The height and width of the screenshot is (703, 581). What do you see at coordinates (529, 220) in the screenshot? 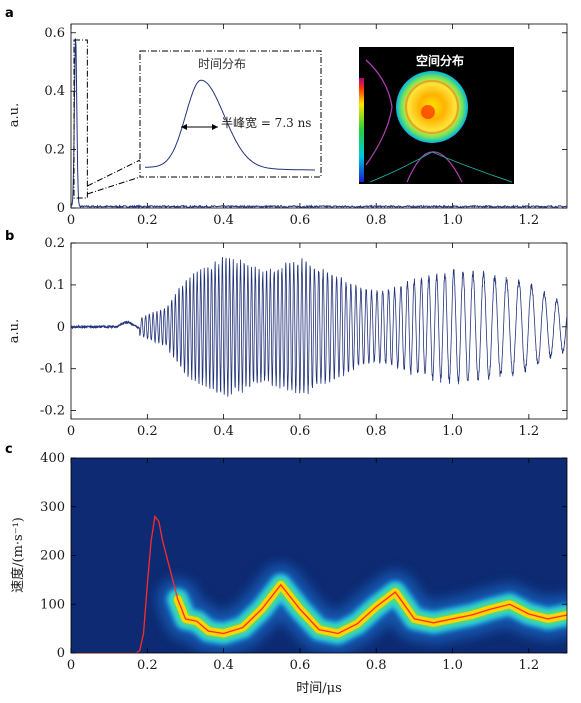
I see `panel-a-xtick-label: 1.2` at bounding box center [529, 220].